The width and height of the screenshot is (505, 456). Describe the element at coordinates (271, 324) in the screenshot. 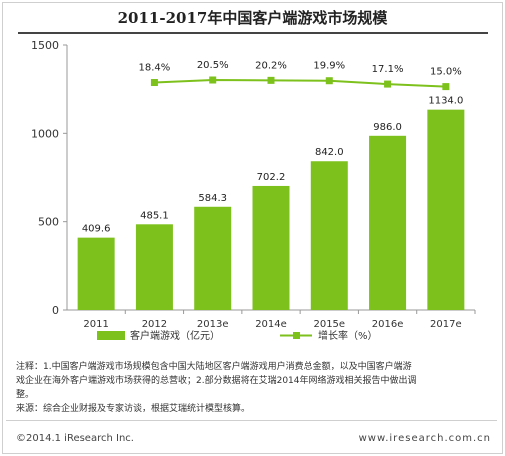

I see `x-tick-label: 2014e` at that location.